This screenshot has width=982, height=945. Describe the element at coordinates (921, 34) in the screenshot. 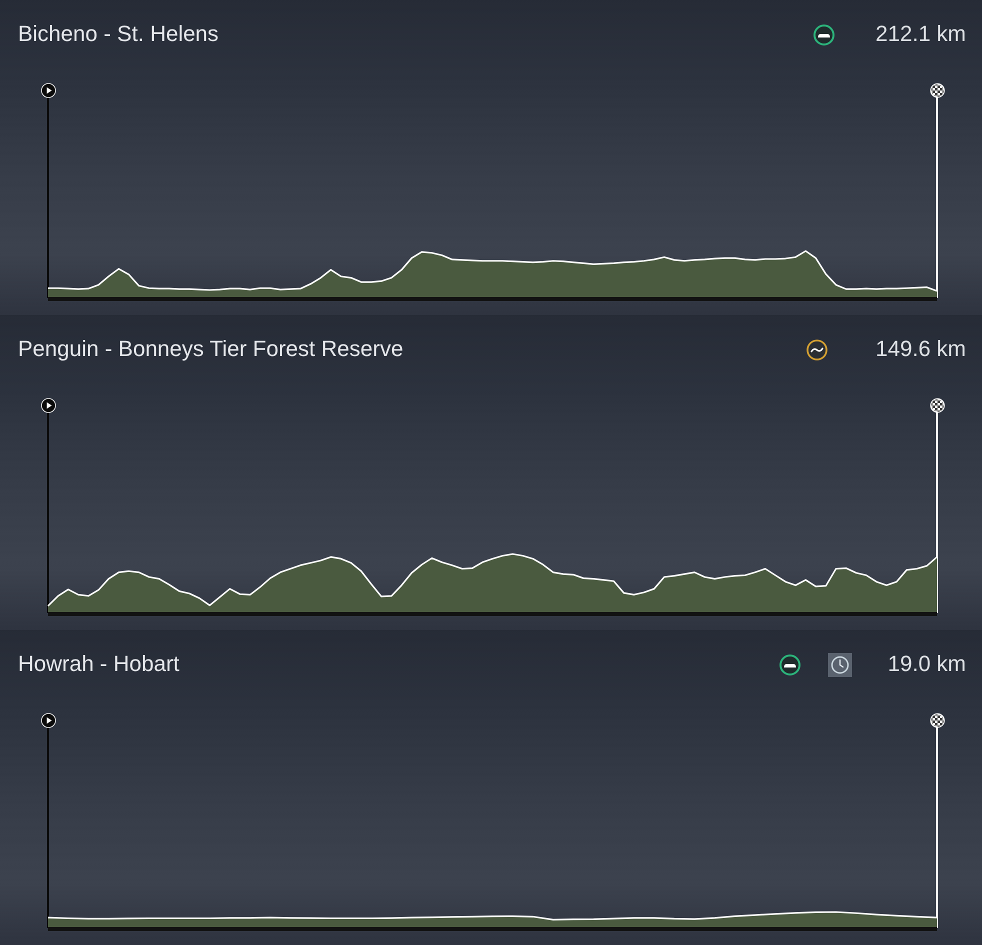

I see `text: 212.1 km` at that location.